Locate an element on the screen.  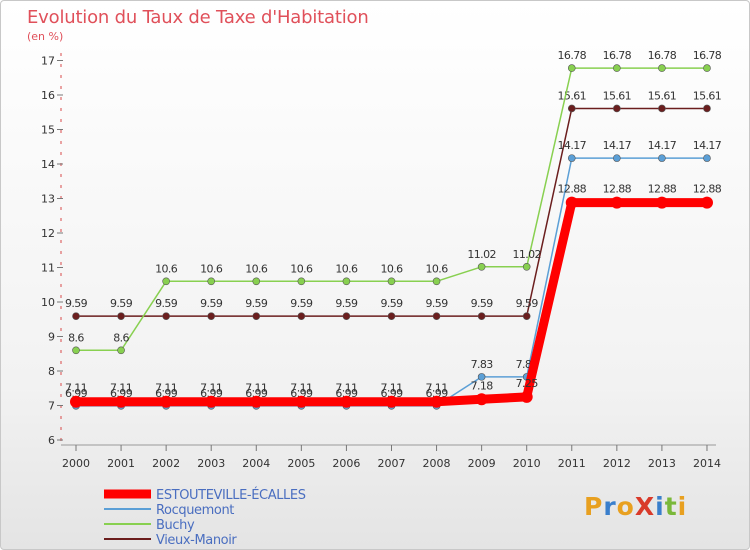
logo-letter: r is located at coordinates (610, 506).